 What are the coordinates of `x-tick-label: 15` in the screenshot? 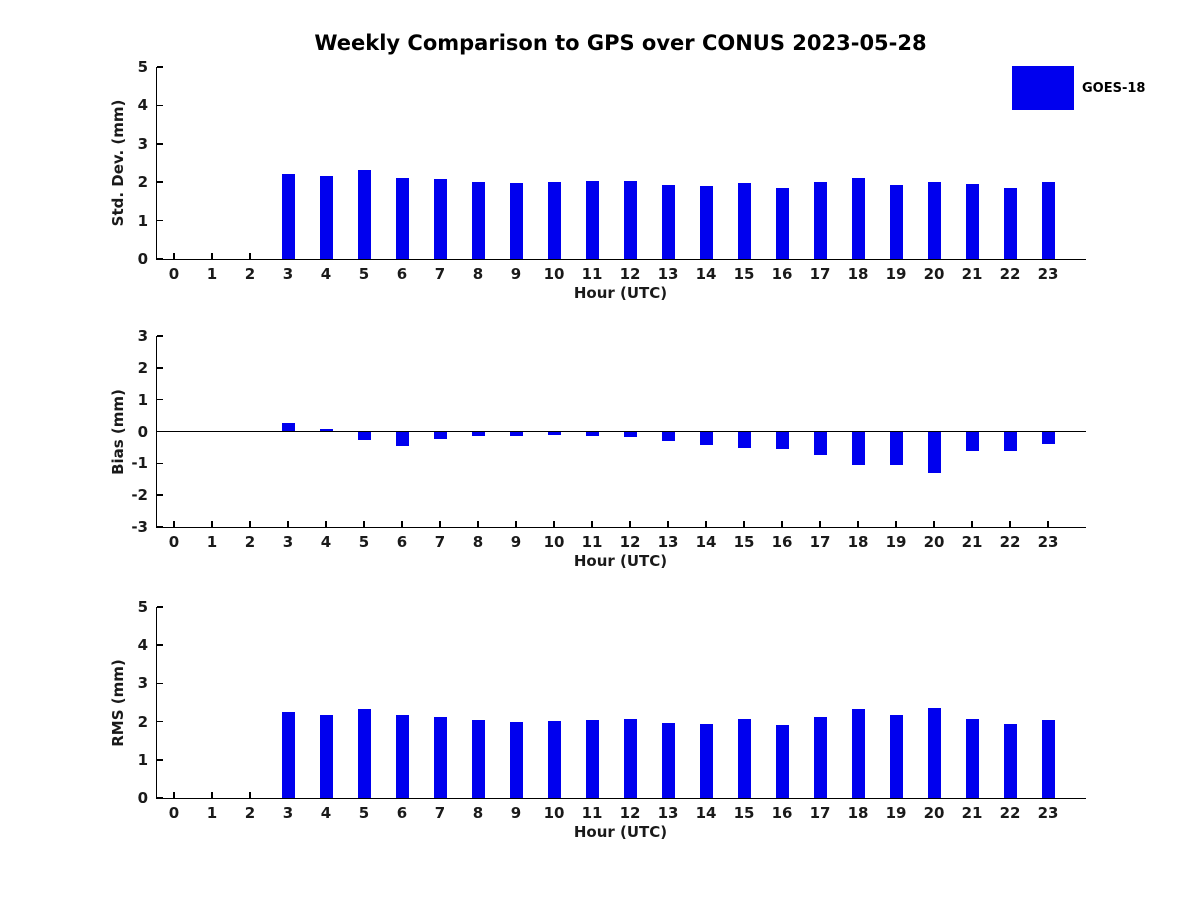 It's located at (744, 542).